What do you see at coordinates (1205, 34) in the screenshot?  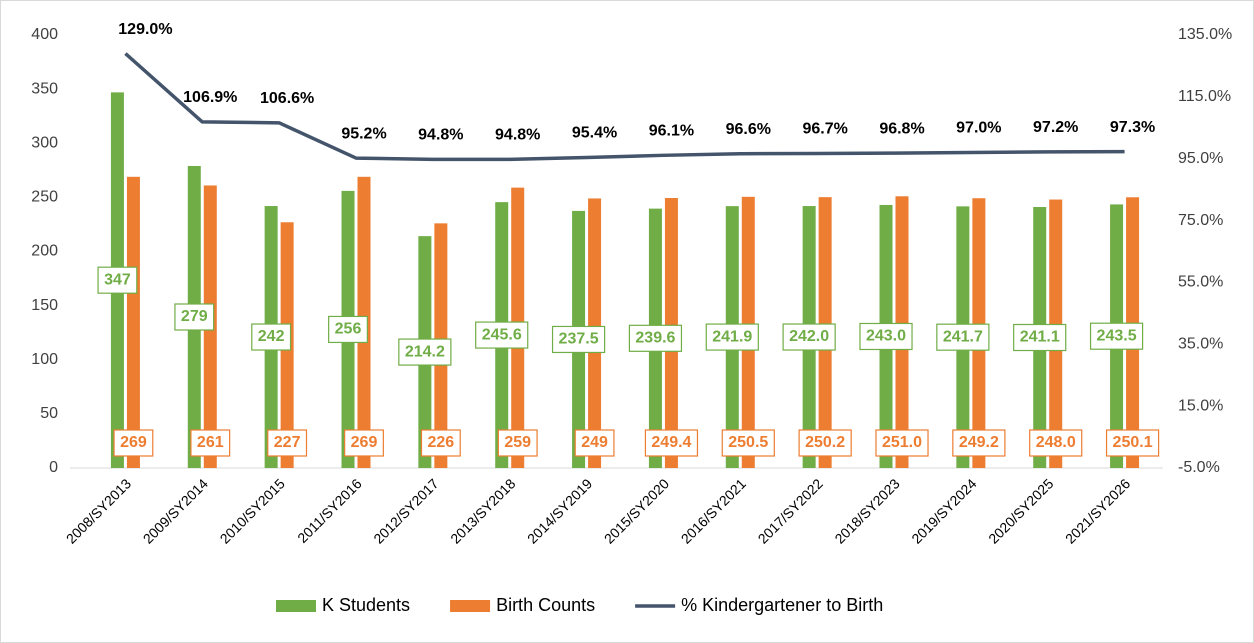 I see `y2-tick-label: 135.0%` at bounding box center [1205, 34].